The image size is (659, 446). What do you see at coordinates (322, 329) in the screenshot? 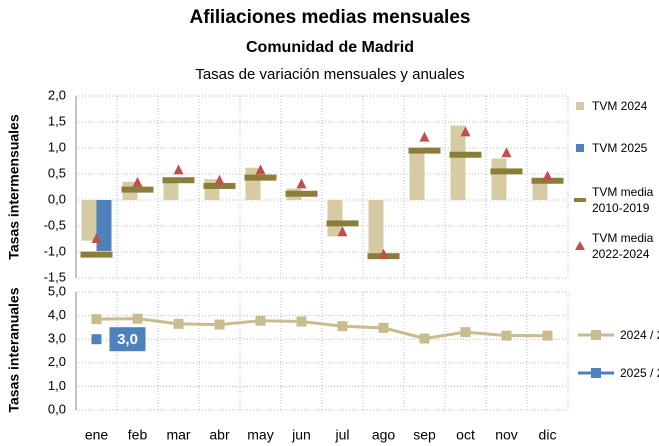
I see `line` at bounding box center [322, 329].